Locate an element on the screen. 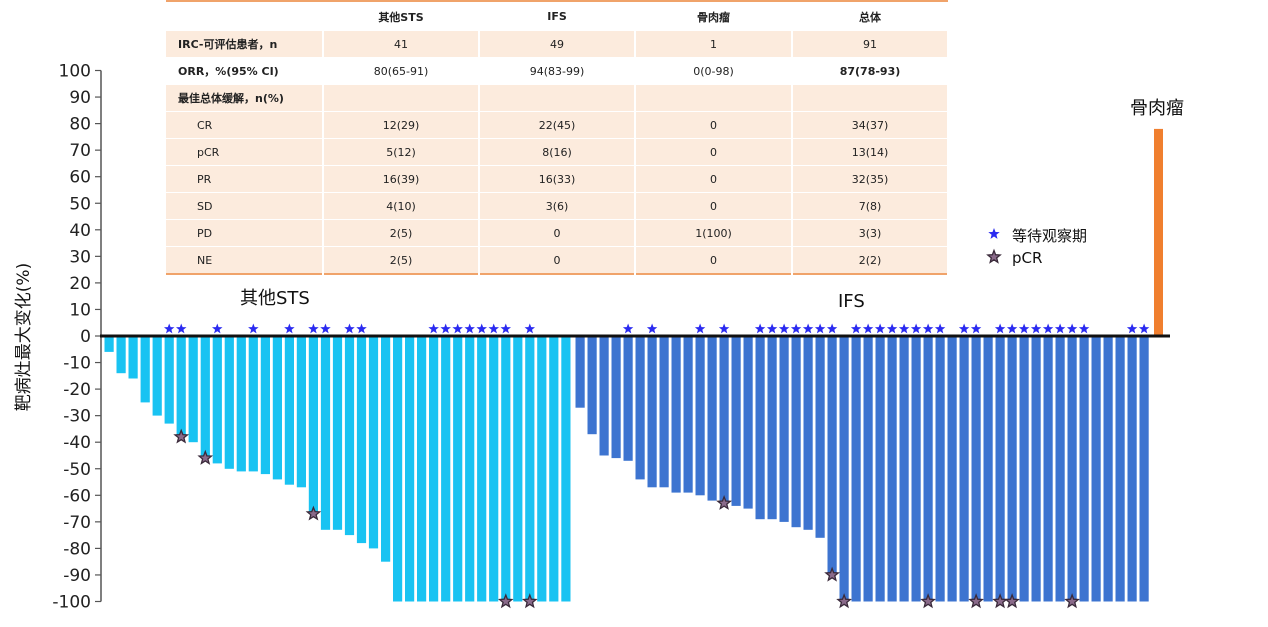 This screenshot has height=627, width=1268. table-cell: 49 is located at coordinates (557, 44).